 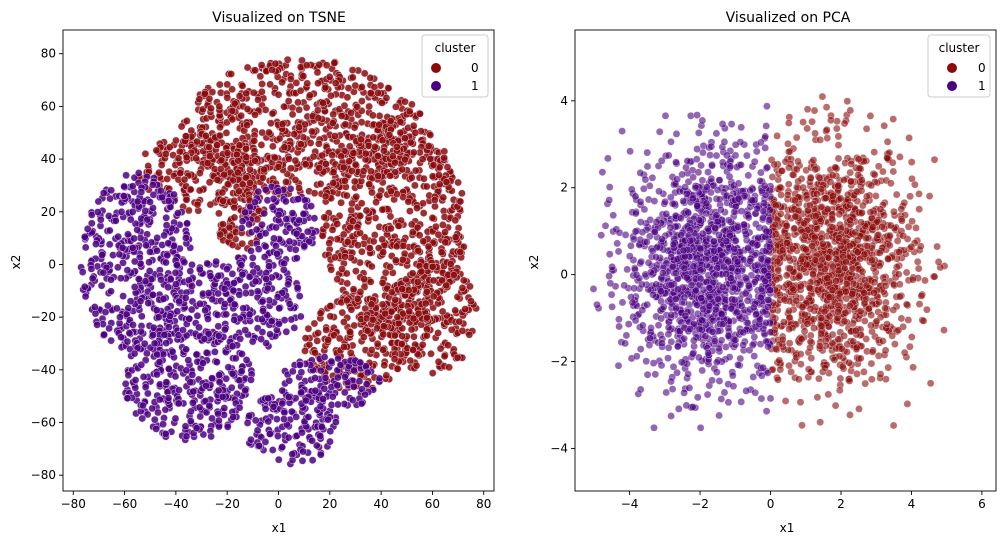 I want to click on tsne-x-tick-label: −40, so click(x=175, y=504).